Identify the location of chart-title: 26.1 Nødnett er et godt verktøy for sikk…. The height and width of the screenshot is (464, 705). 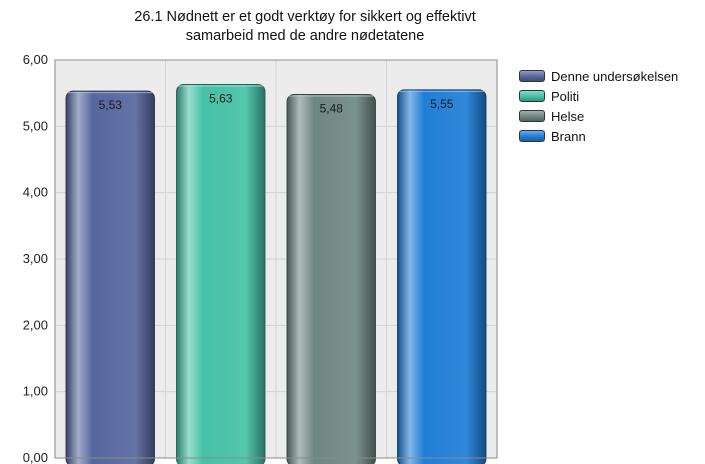
(305, 27).